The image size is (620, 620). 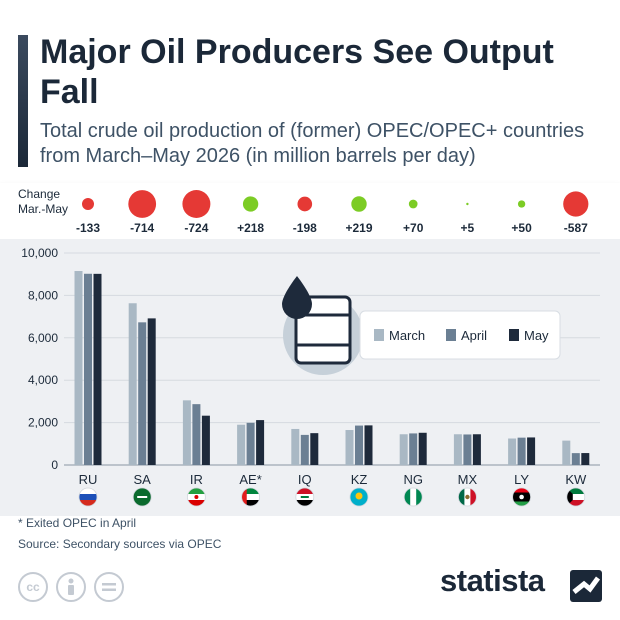 I want to click on bar-ae-may, so click(x=260, y=442).